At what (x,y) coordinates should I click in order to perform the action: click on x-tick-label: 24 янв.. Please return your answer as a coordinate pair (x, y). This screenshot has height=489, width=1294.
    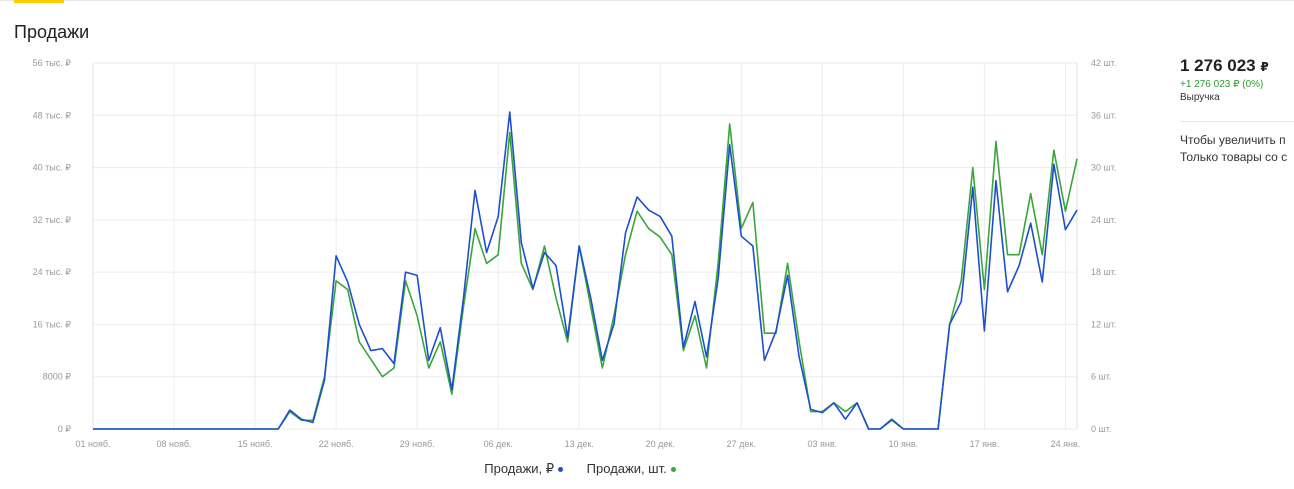
    Looking at the image, I should click on (1066, 444).